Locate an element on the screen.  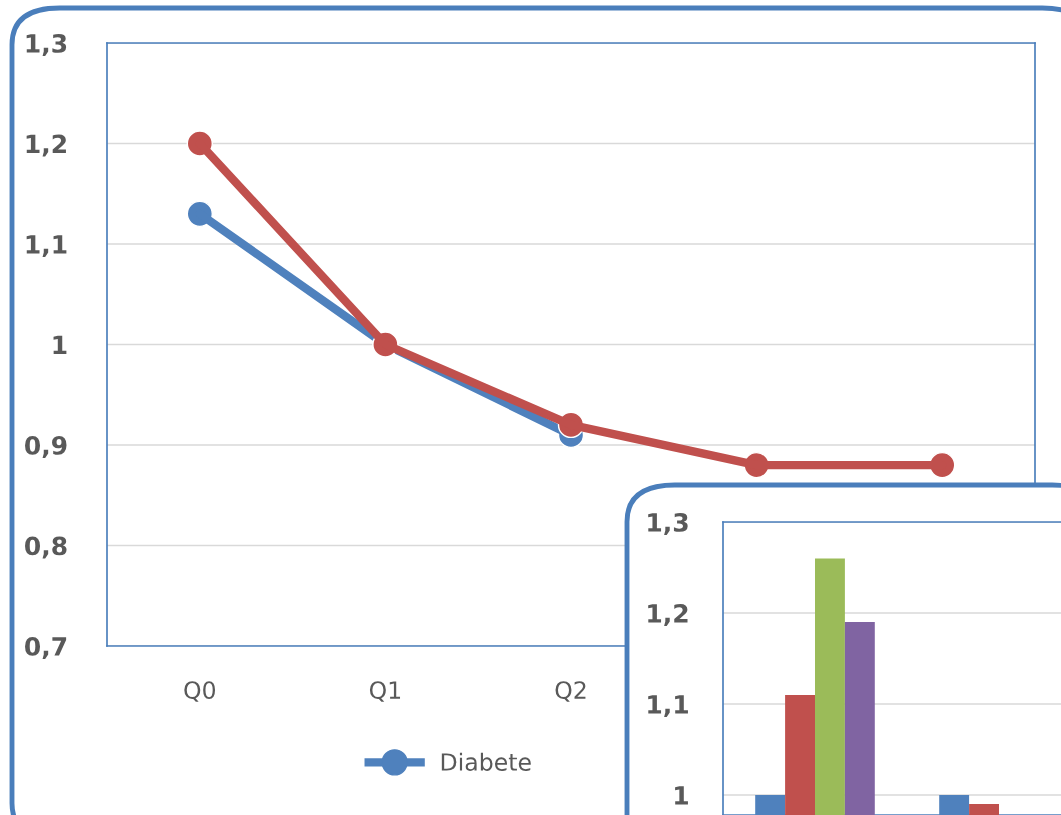
y-tick-label: 0,7 is located at coordinates (46, 648).